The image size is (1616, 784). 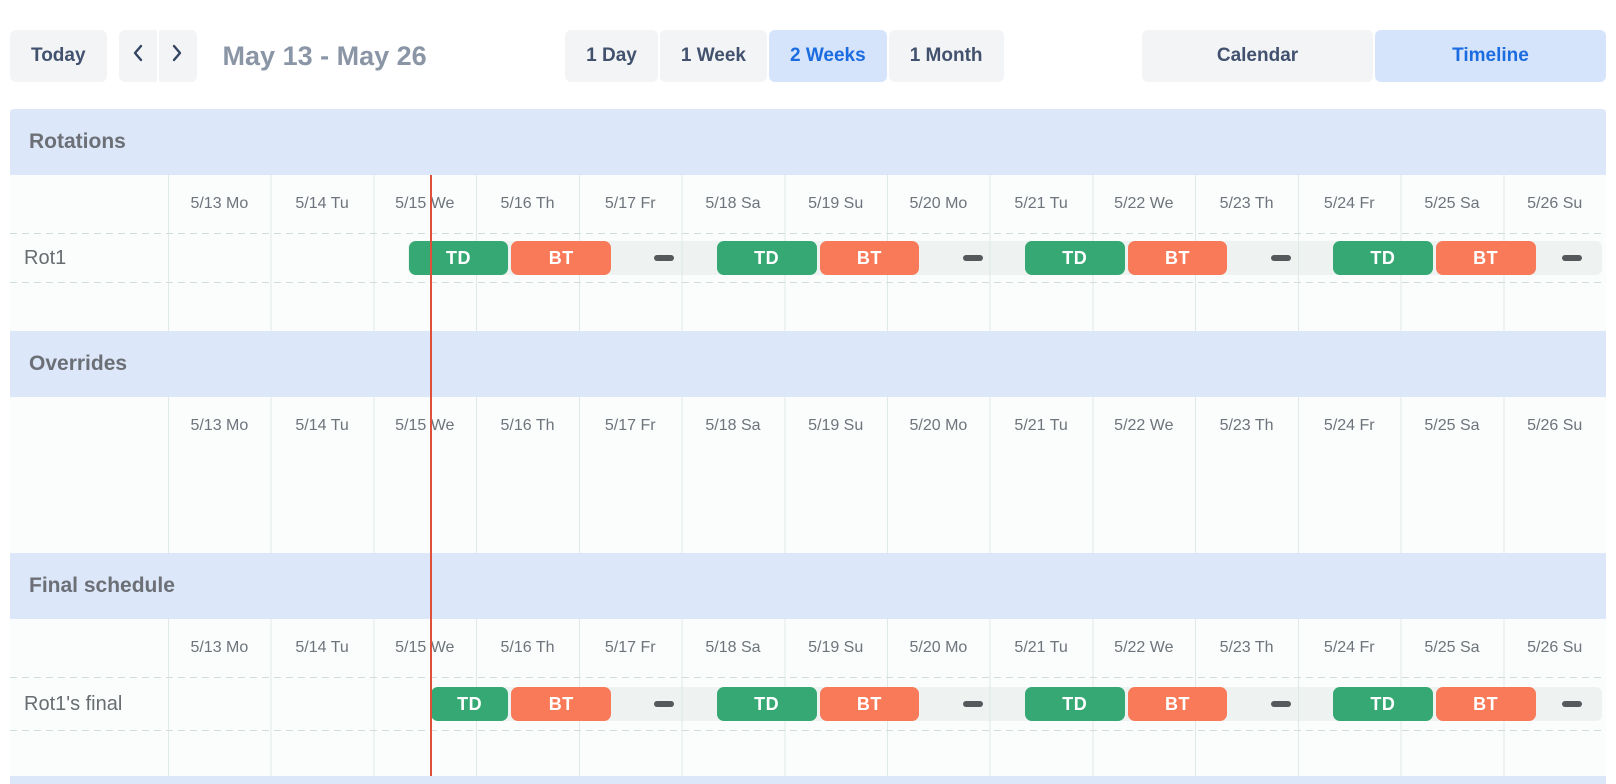 I want to click on row-label: Rot1's final, so click(x=73, y=703).